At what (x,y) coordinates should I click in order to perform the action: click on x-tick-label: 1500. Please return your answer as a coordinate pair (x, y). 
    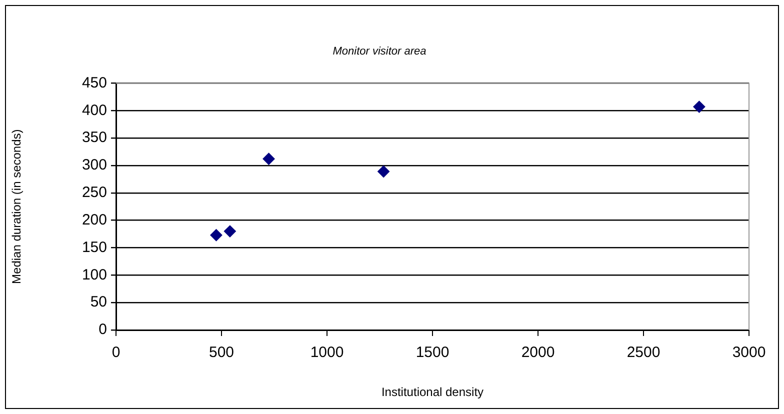
    Looking at the image, I should click on (433, 353).